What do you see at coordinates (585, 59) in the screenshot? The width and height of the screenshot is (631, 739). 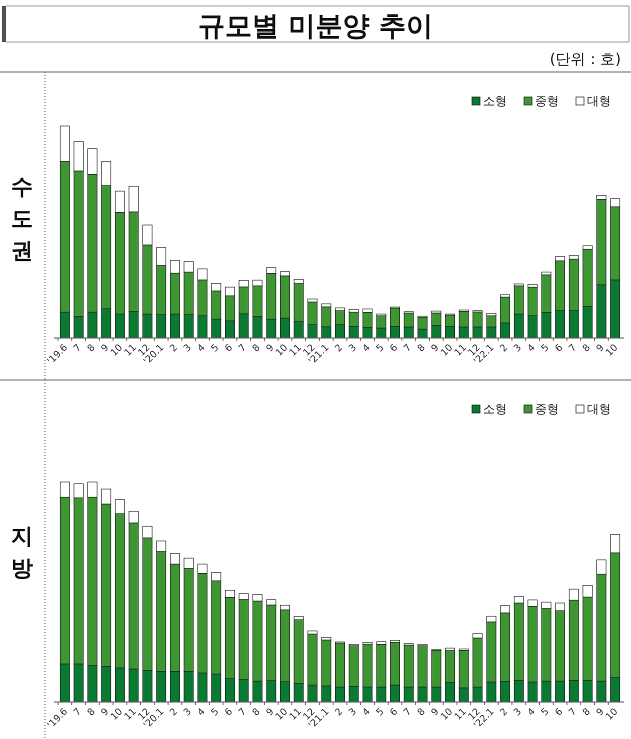 I see `text: (단위 : 호)` at bounding box center [585, 59].